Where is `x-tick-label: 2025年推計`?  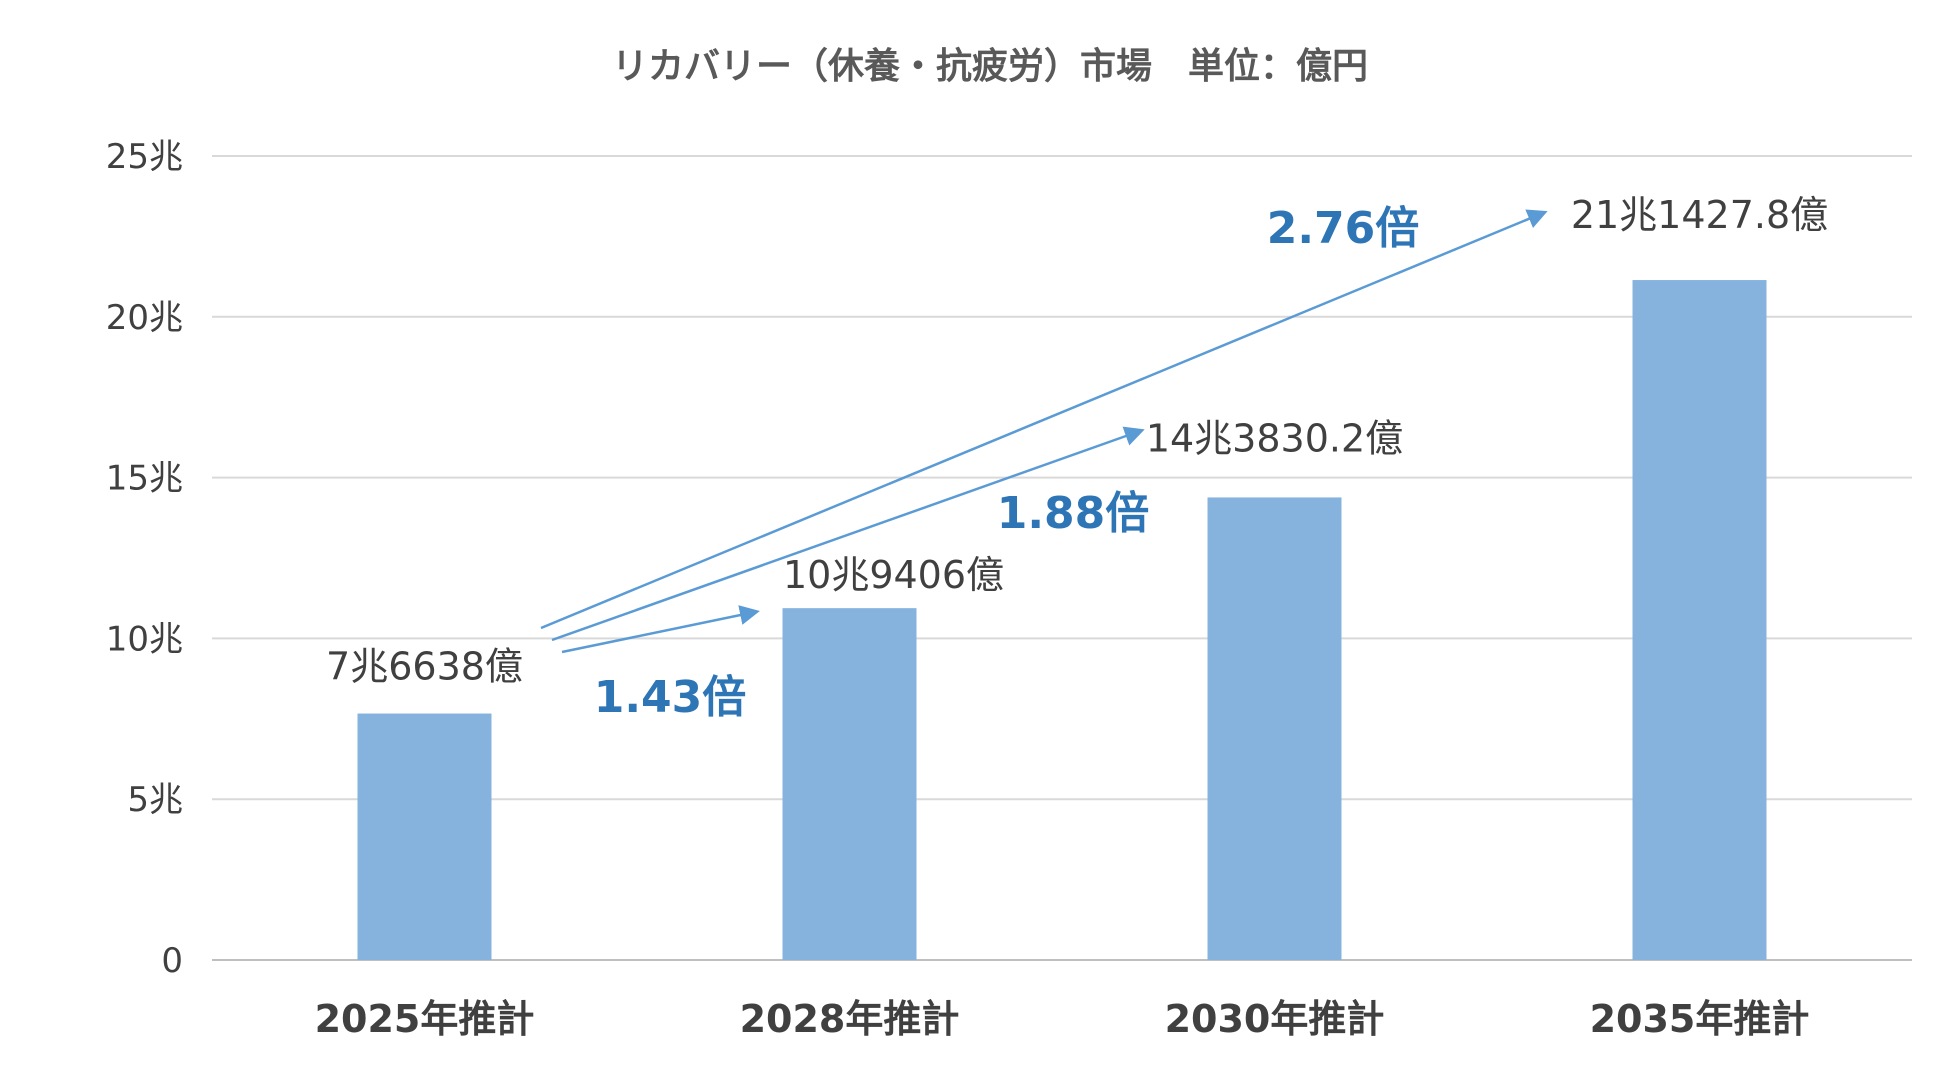
x-tick-label: 2025年推計 is located at coordinates (425, 1019).